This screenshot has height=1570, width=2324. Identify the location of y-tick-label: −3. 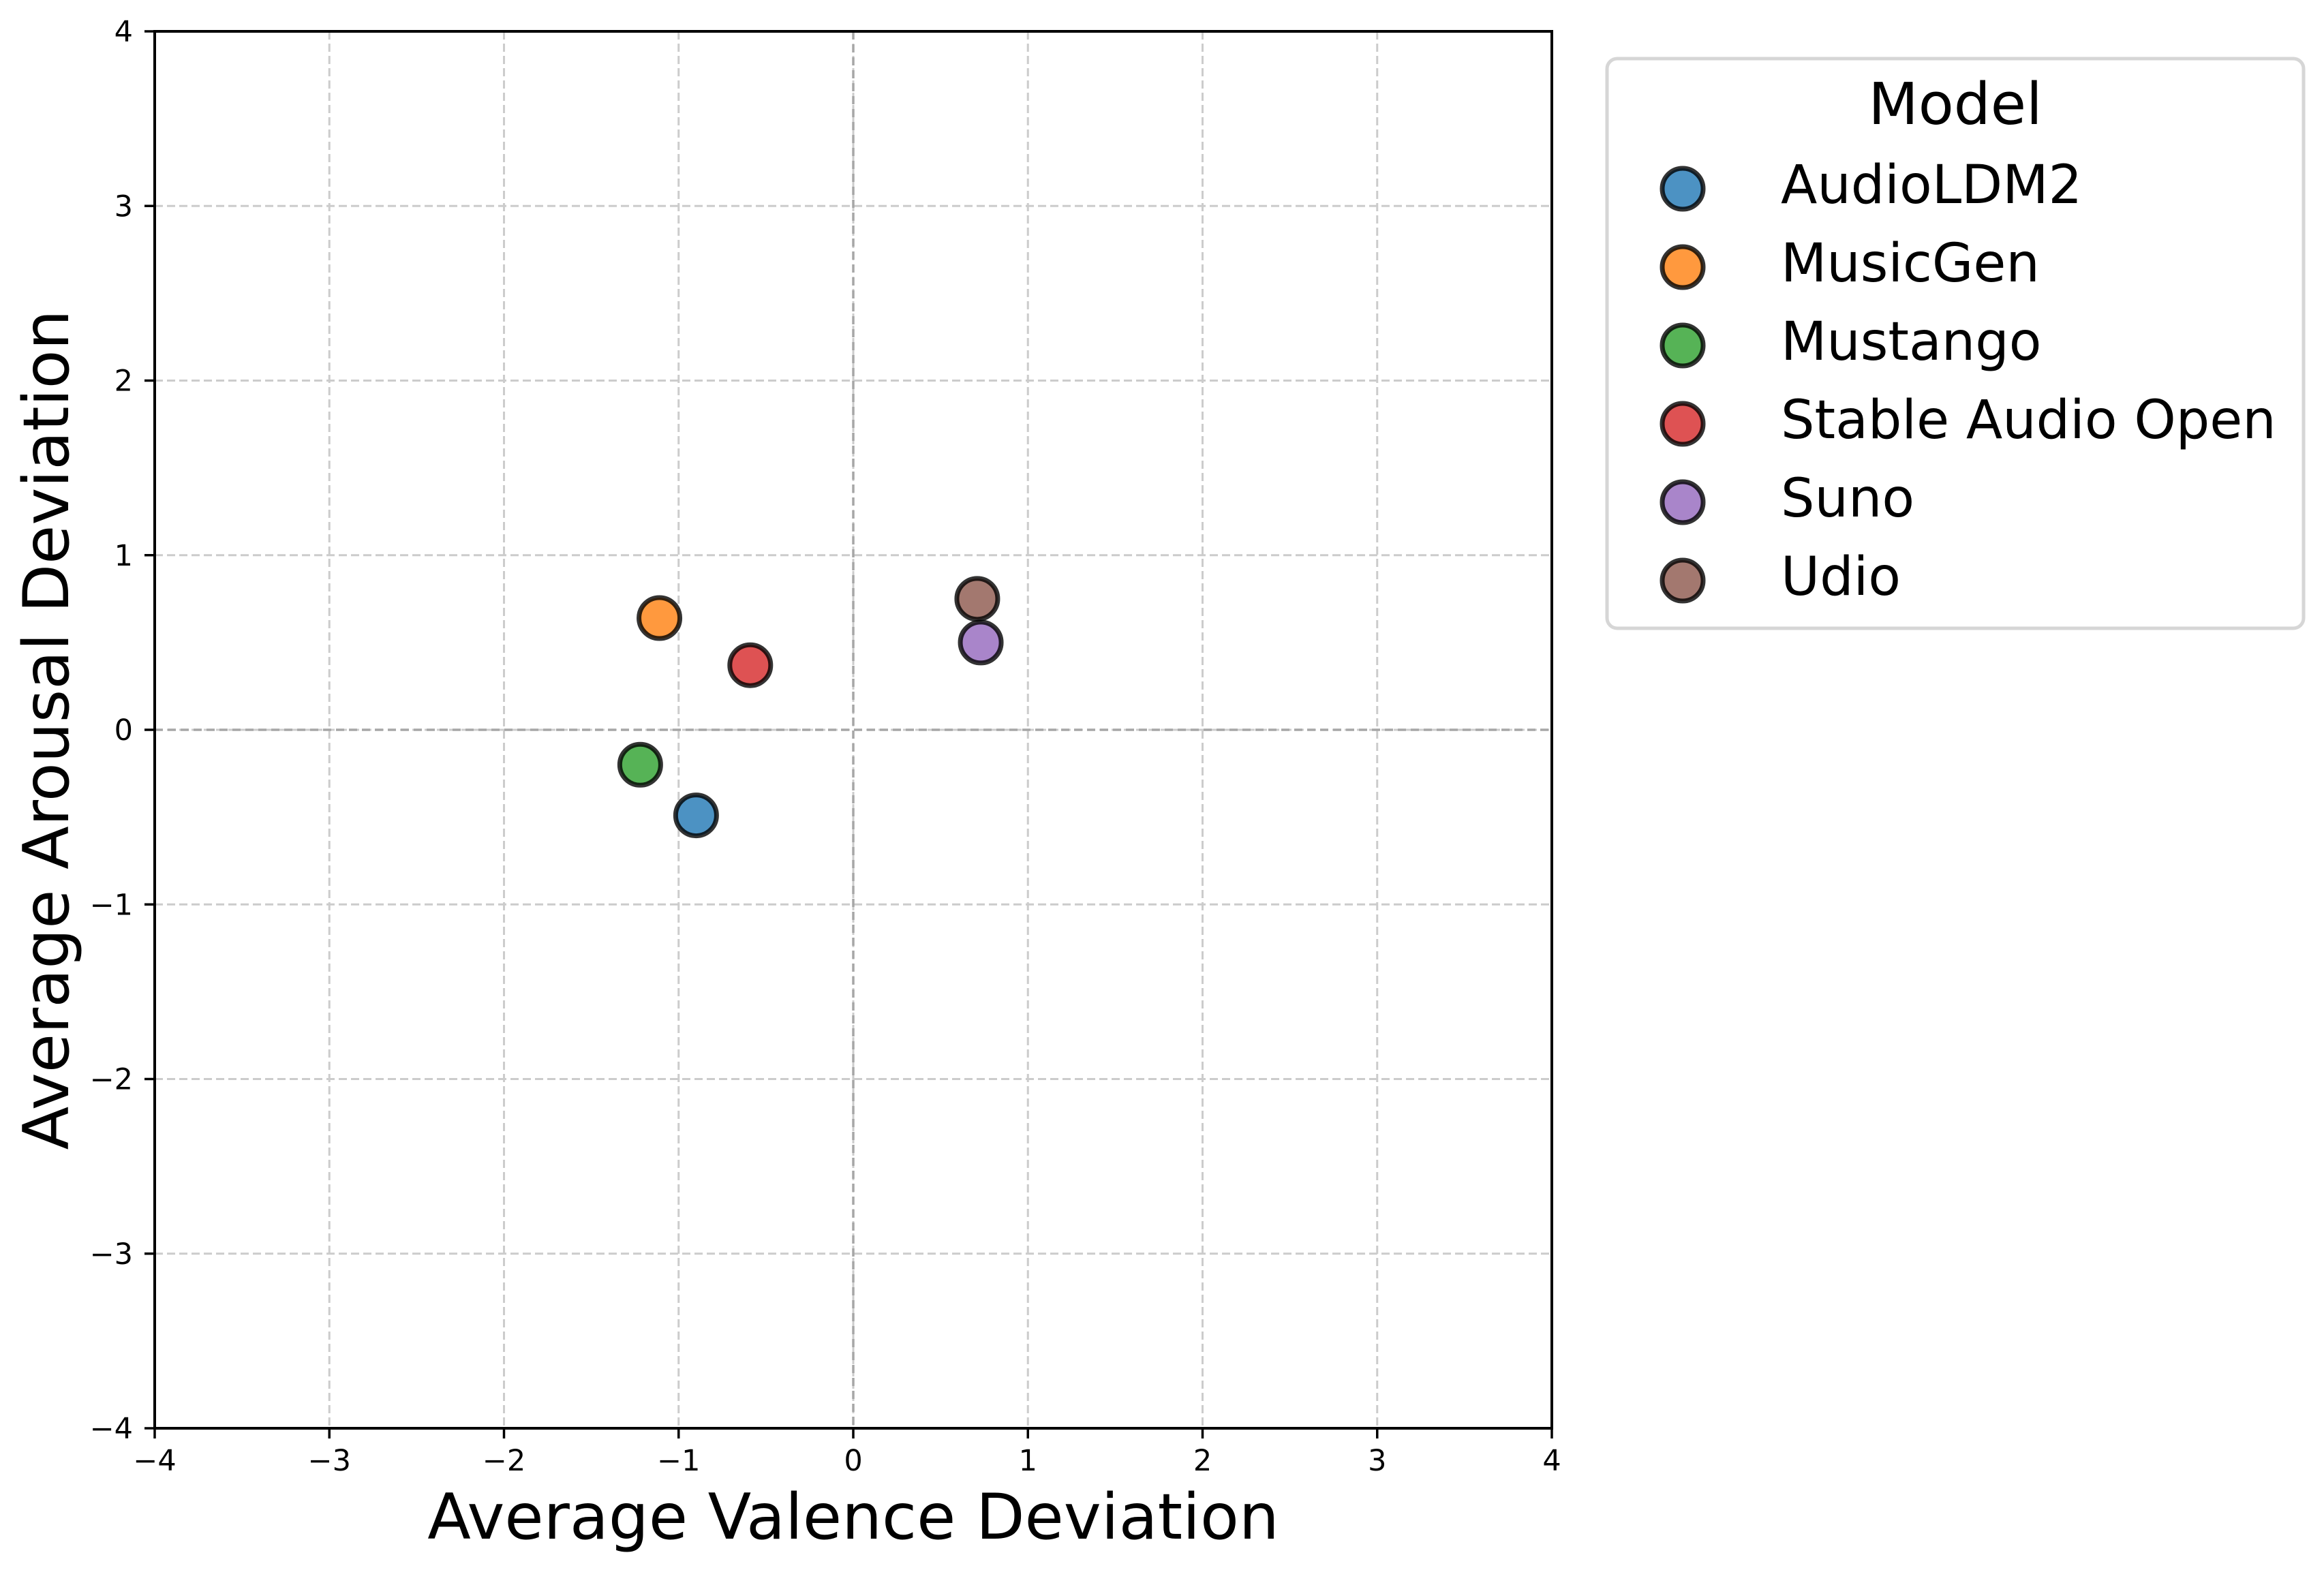
(111, 1254).